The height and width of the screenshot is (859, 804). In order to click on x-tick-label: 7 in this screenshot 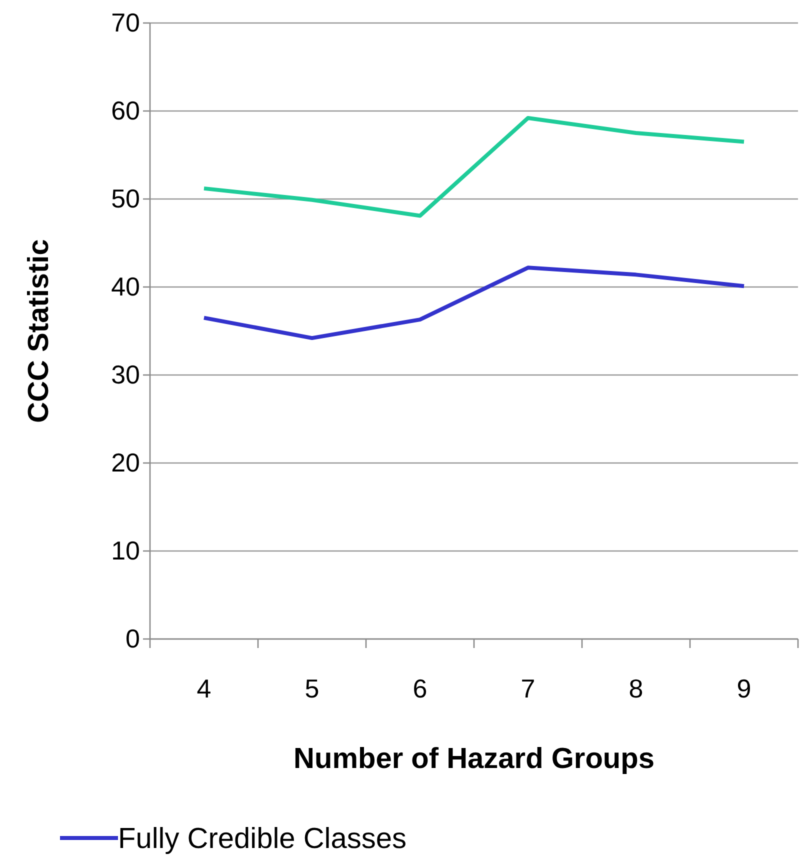, I will do `click(528, 688)`.